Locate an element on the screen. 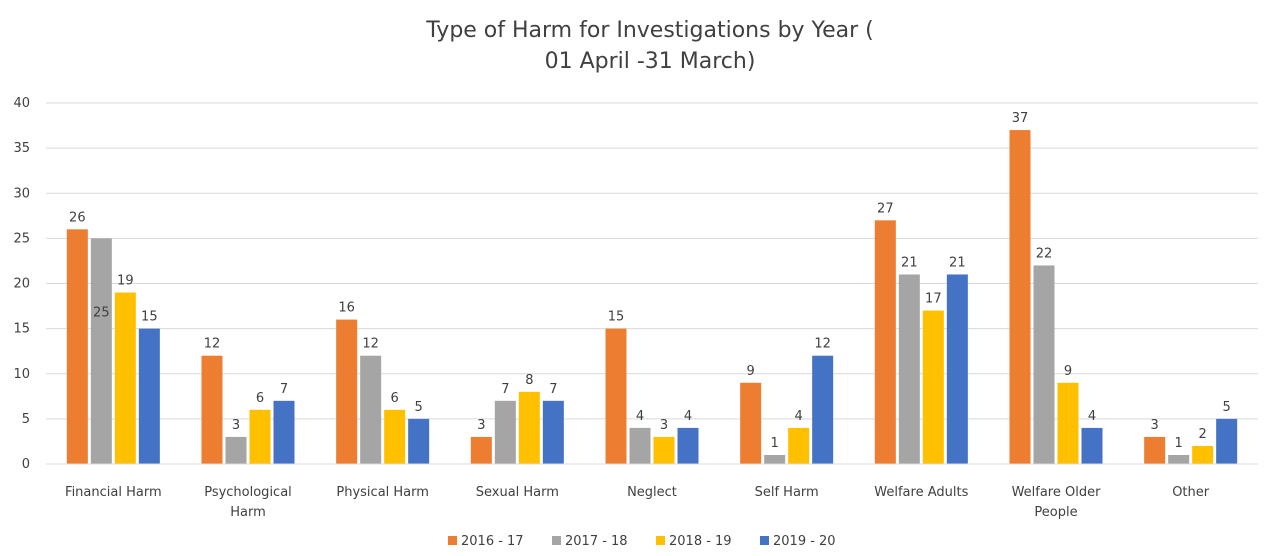  x-tick-label: Self Harm is located at coordinates (787, 492).